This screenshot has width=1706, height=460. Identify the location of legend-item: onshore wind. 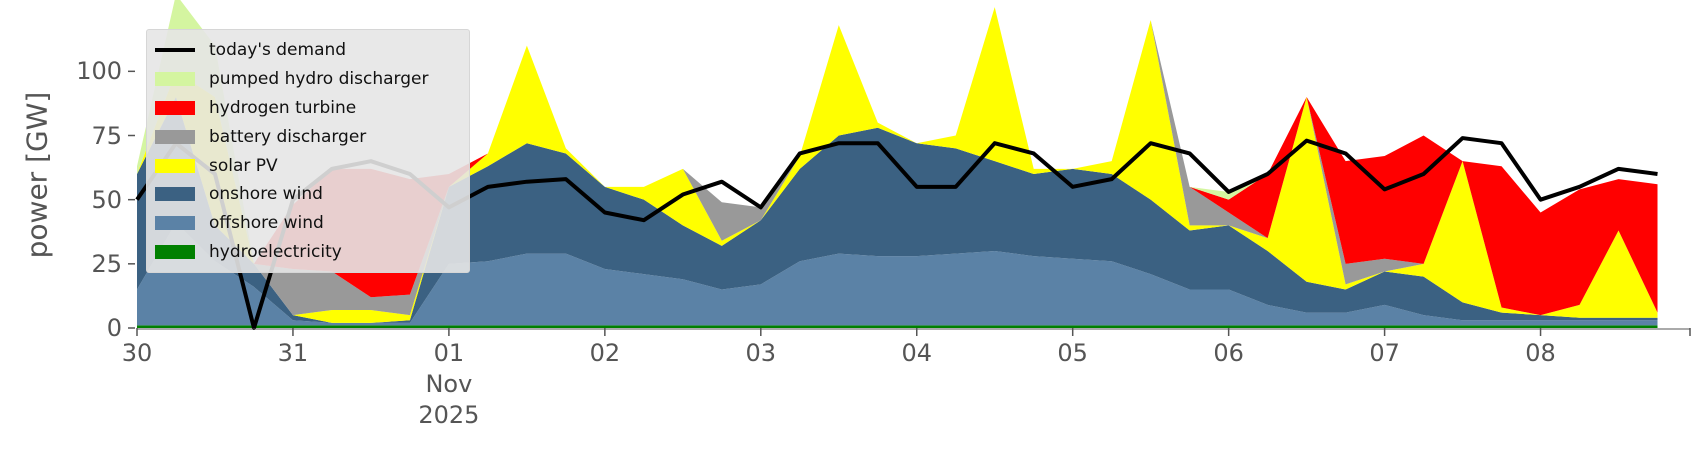
(308, 194).